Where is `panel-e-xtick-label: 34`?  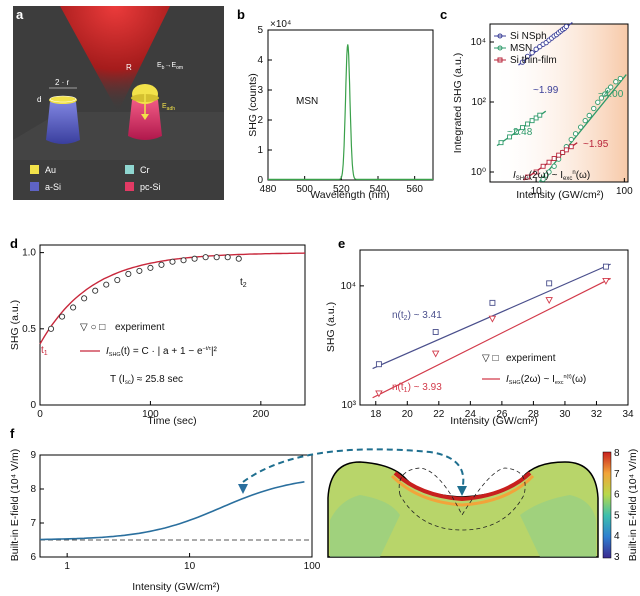
panel-e-xtick-label: 34 is located at coordinates (628, 414).